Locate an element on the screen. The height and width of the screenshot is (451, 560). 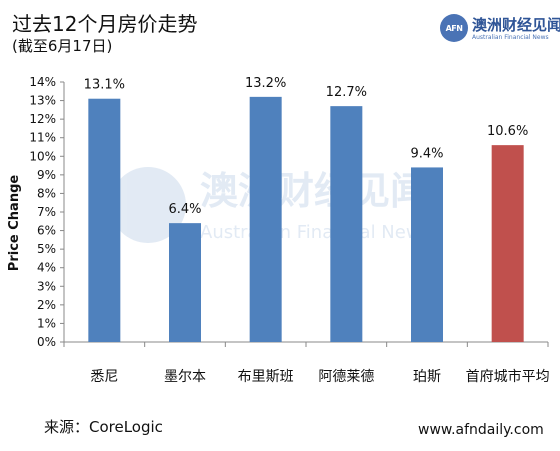
brand-logo: AFN 澳洲财经见闻 Australian Financial News is located at coordinates (500, 30).